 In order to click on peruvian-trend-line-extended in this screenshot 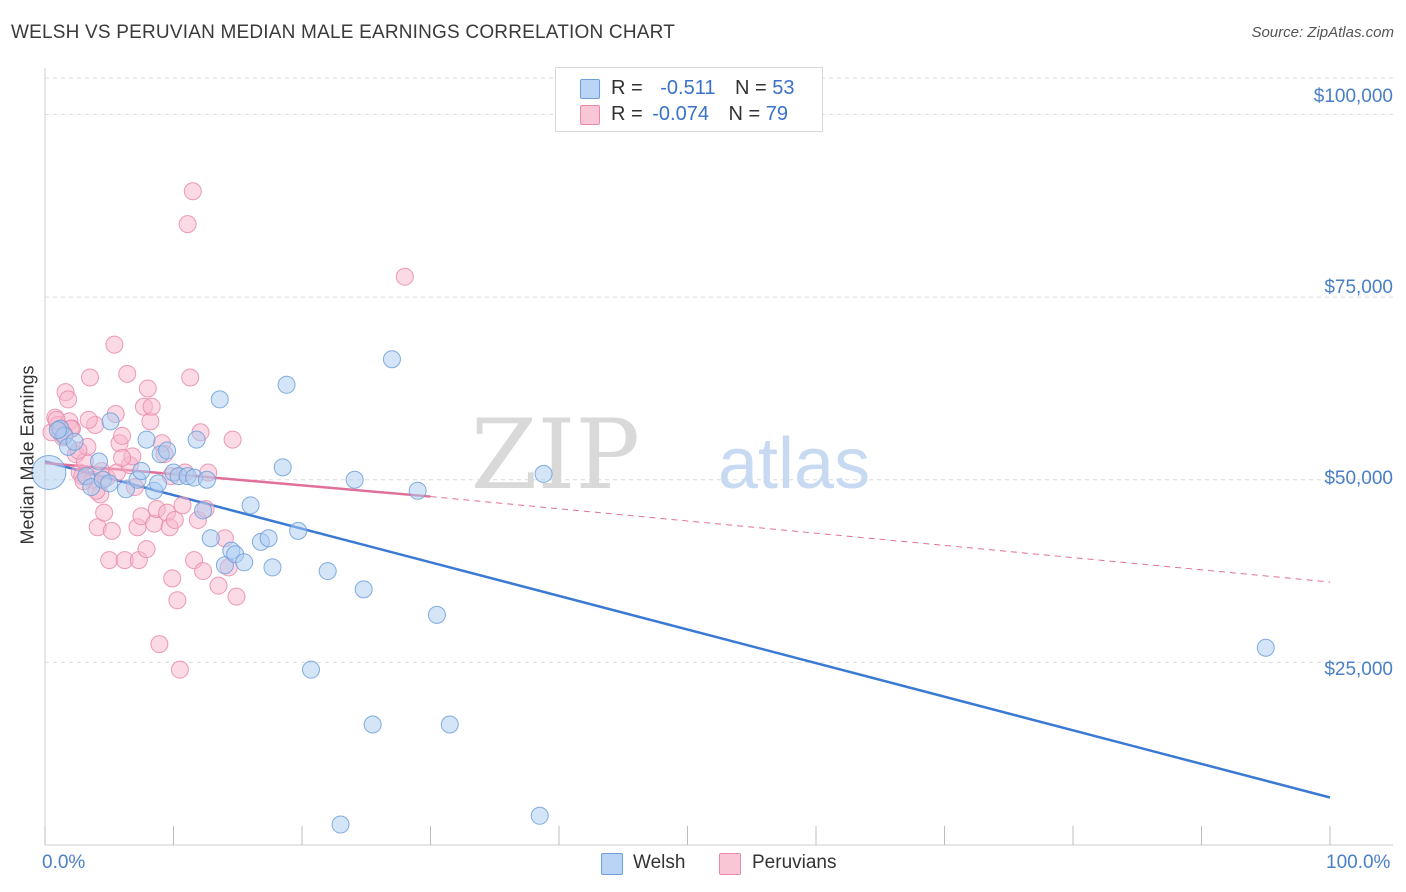, I will do `click(880, 539)`.